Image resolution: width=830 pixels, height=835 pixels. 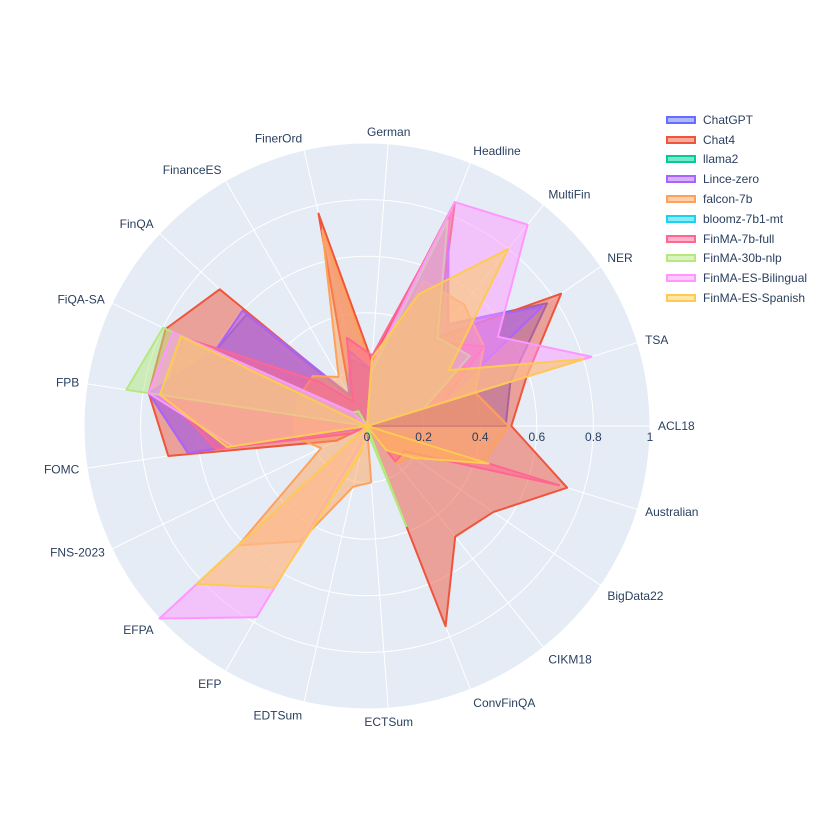 What do you see at coordinates (739, 238) in the screenshot?
I see `legend-label: FinMA-7b-full` at bounding box center [739, 238].